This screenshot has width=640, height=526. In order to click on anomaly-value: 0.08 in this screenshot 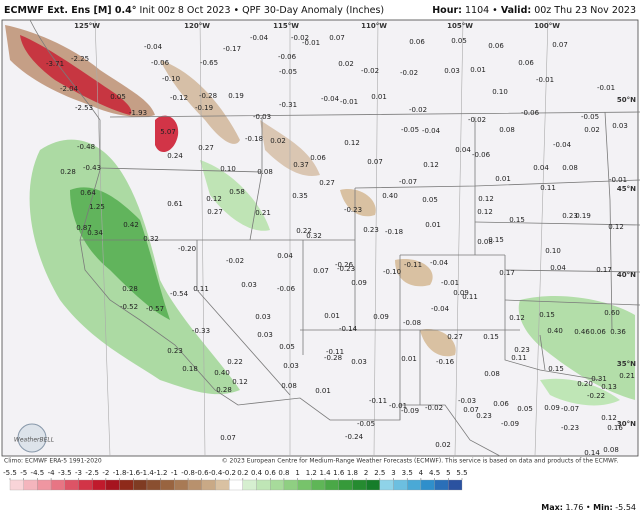, I will do `click(611, 450)`.